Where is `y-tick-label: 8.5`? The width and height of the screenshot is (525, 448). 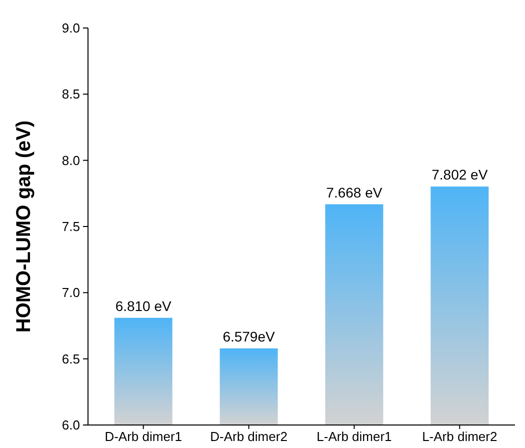
y-tick-label: 8.5 is located at coordinates (71, 94).